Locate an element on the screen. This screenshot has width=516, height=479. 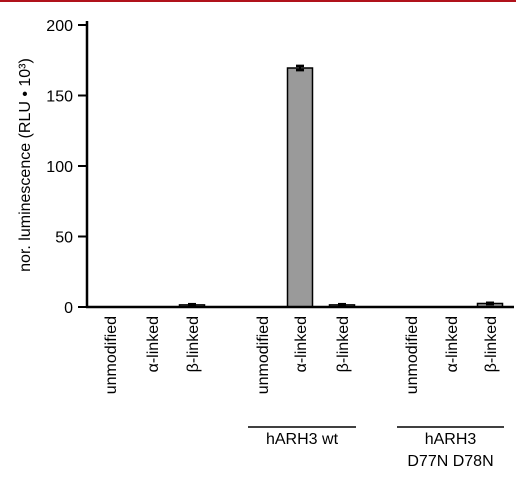
x-category-label-2: β-linked is located at coordinates (193, 344).